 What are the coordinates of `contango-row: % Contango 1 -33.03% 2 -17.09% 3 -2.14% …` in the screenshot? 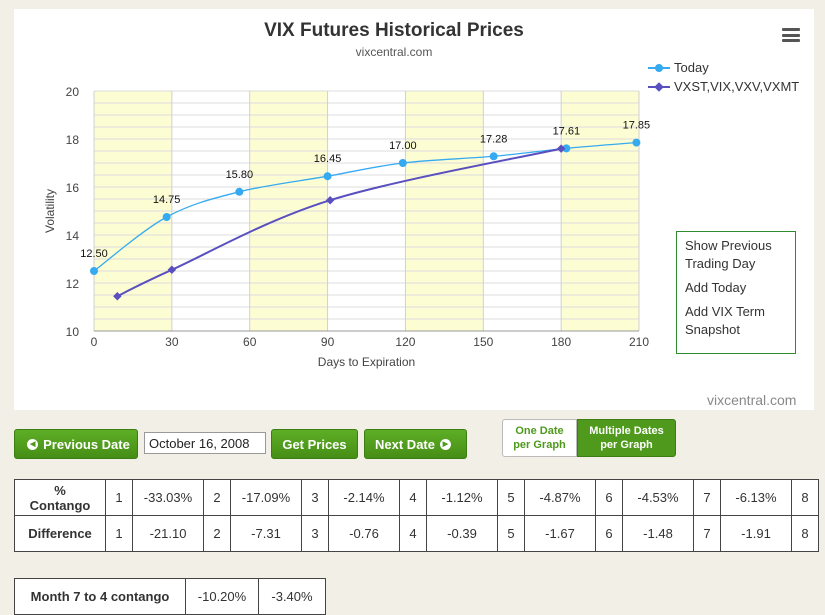 It's located at (416, 497).